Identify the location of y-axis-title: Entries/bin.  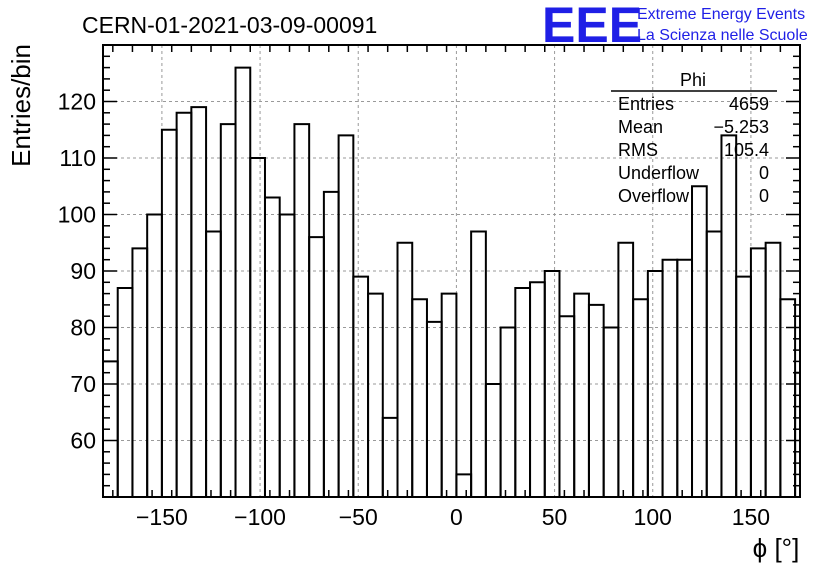
(21, 105).